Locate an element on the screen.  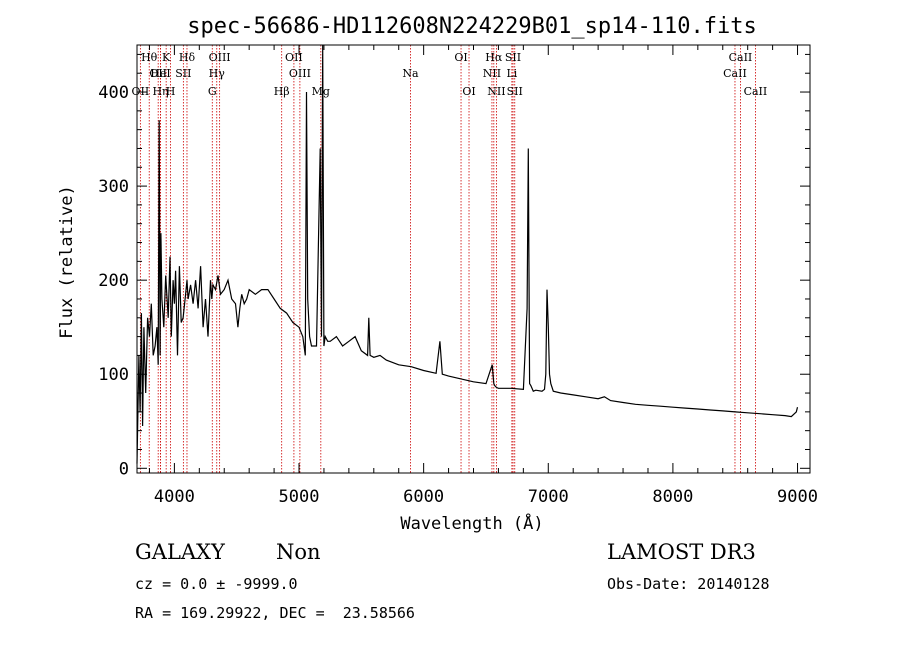
line-marker-label: H is located at coordinates (171, 91).